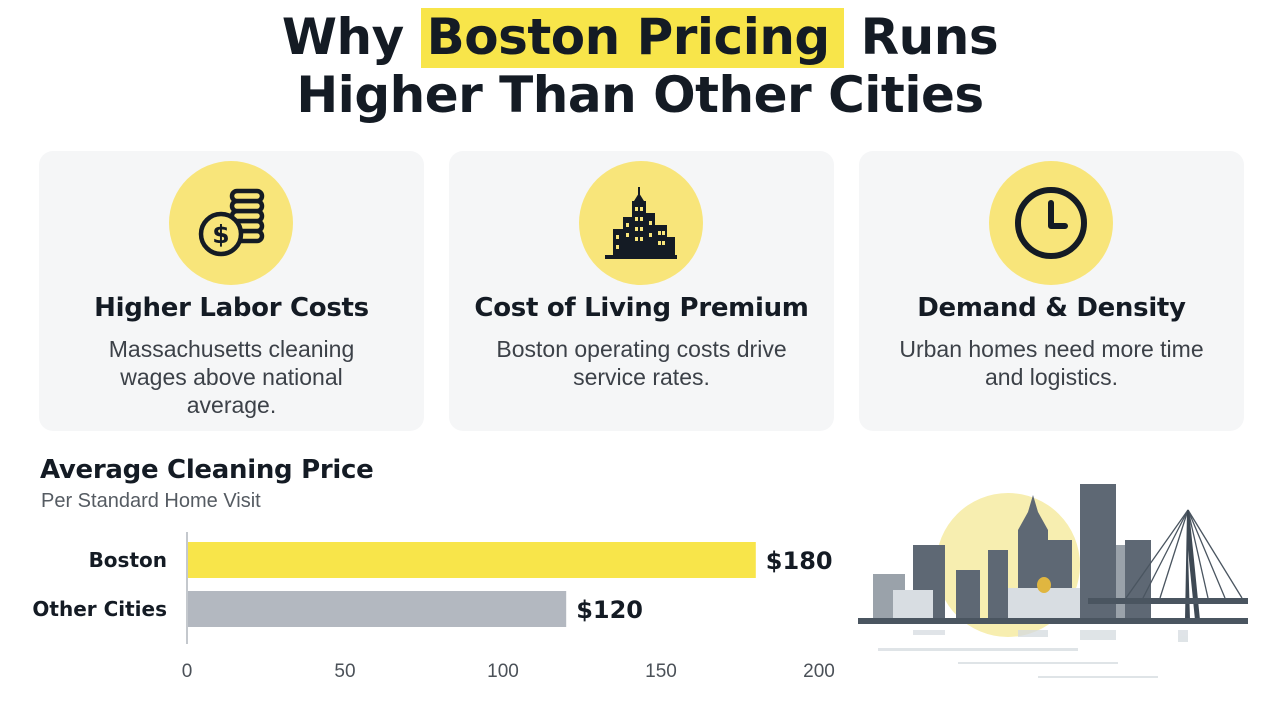  I want to click on city-buildings-icon, so click(641, 223).